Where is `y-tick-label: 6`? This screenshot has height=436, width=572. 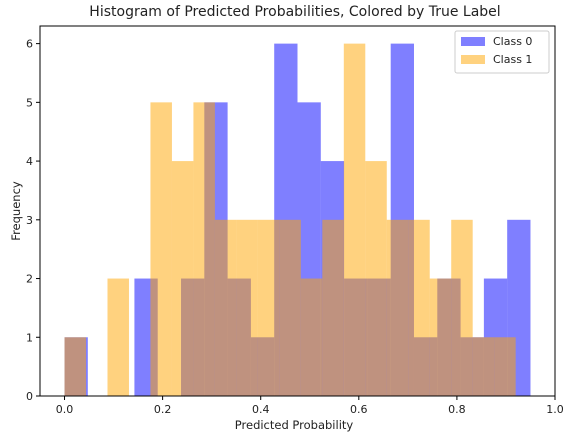
y-tick-label: 6 is located at coordinates (29, 44).